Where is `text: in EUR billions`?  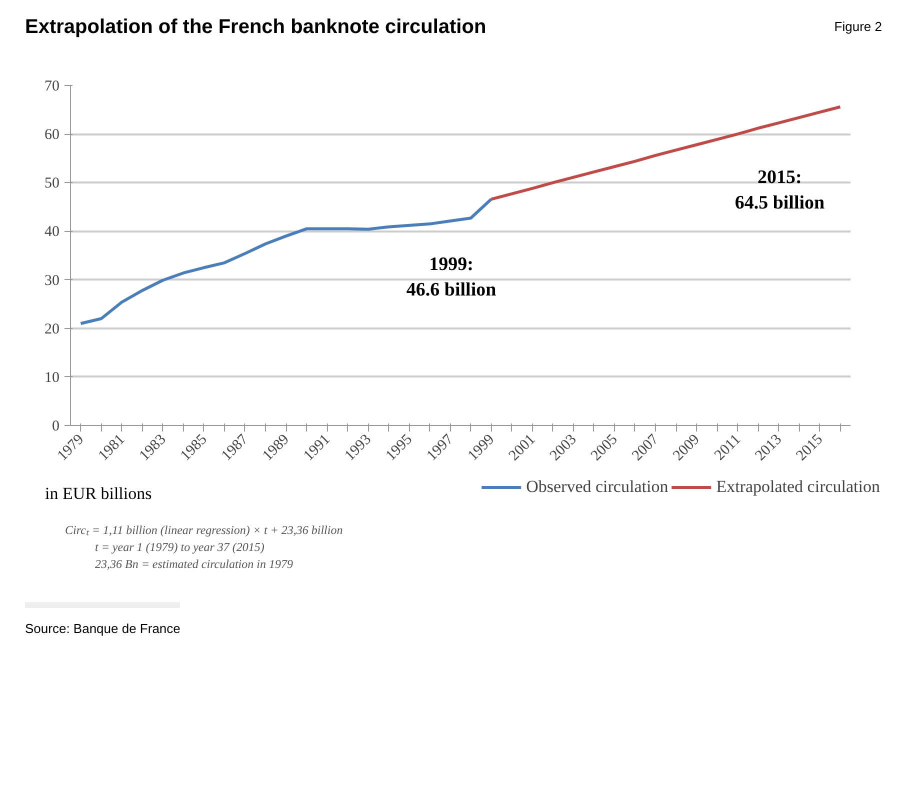 text: in EUR billions is located at coordinates (98, 494).